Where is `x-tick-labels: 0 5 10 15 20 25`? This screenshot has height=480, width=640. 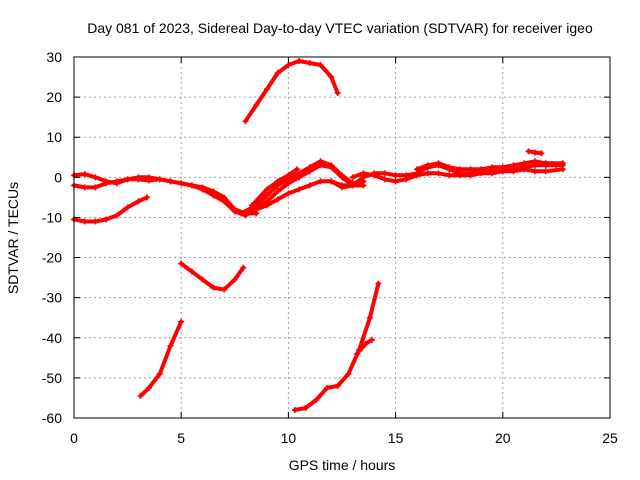
x-tick-labels: 0 5 10 15 20 25 is located at coordinates (344, 438).